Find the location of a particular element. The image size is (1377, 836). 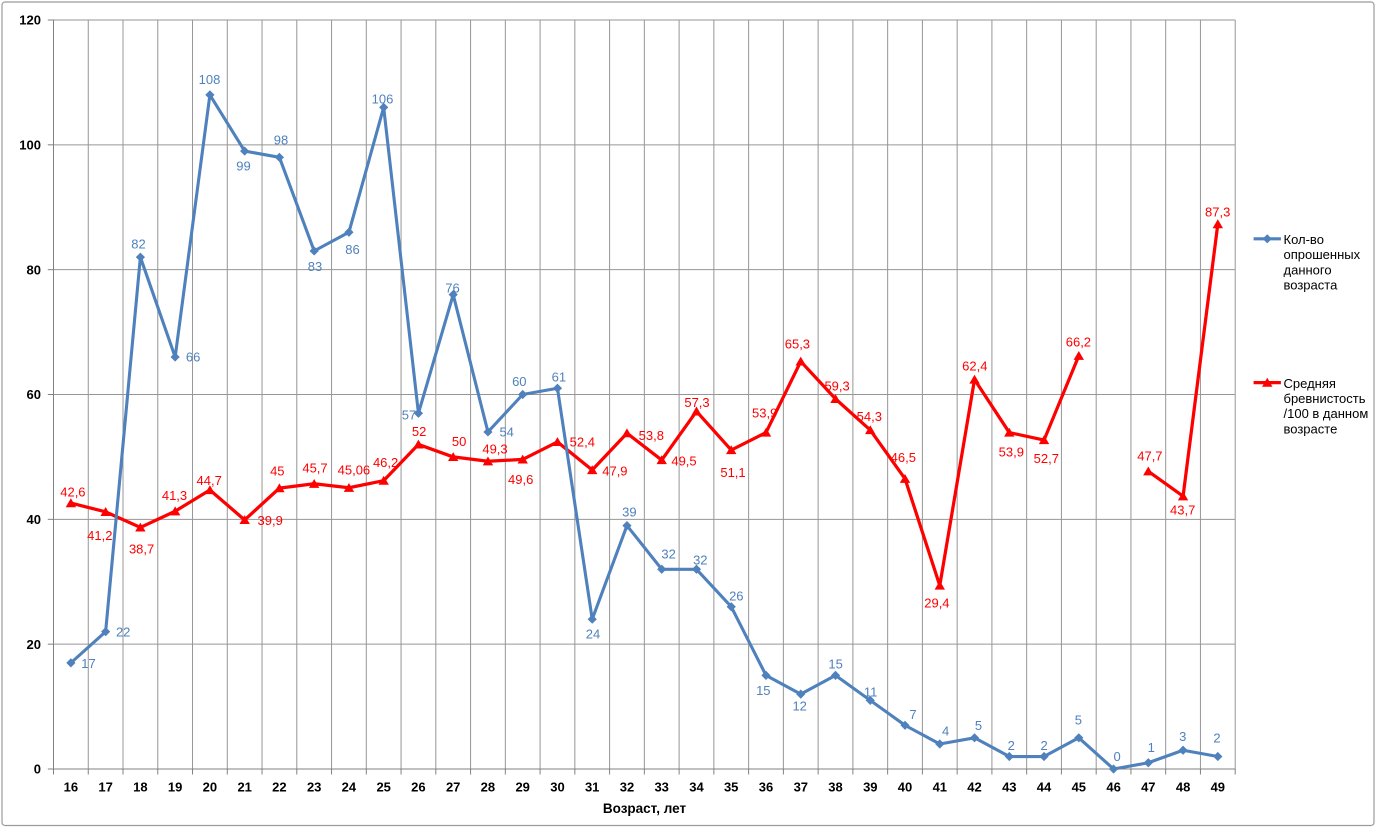

svg-text: 31 is located at coordinates (592, 786).